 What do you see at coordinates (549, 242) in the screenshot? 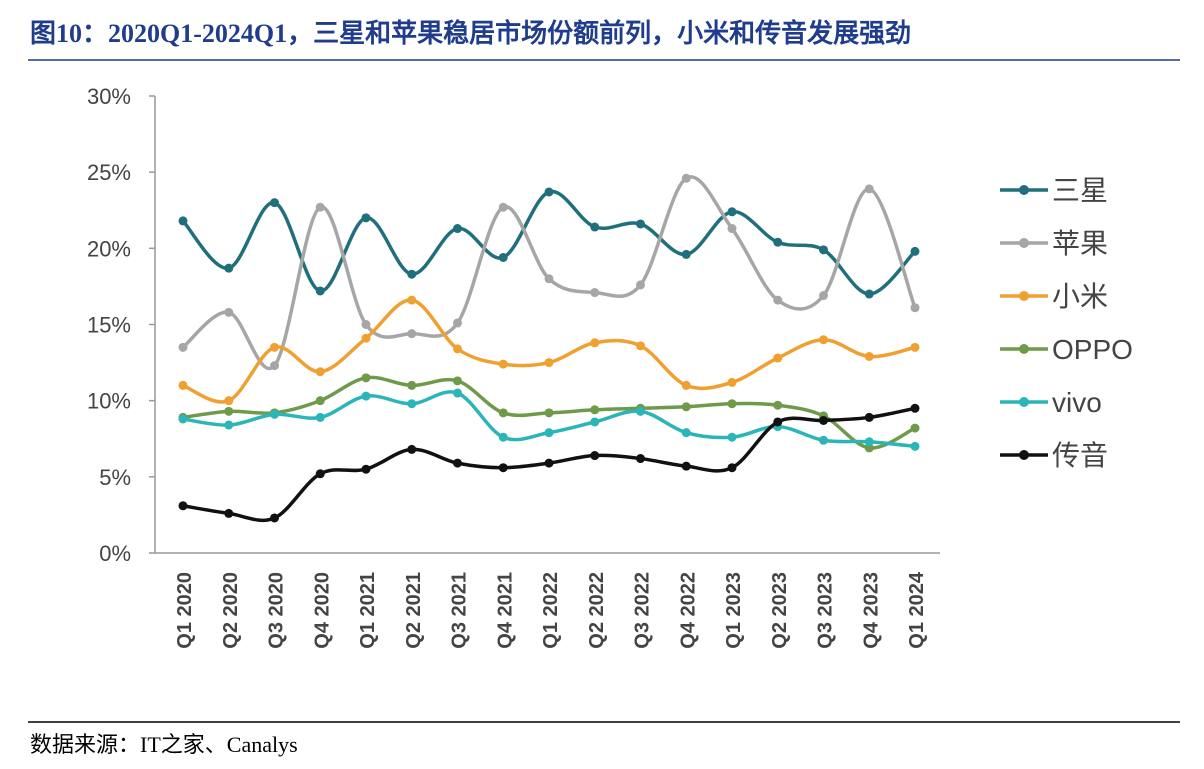
I see `series-line` at bounding box center [549, 242].